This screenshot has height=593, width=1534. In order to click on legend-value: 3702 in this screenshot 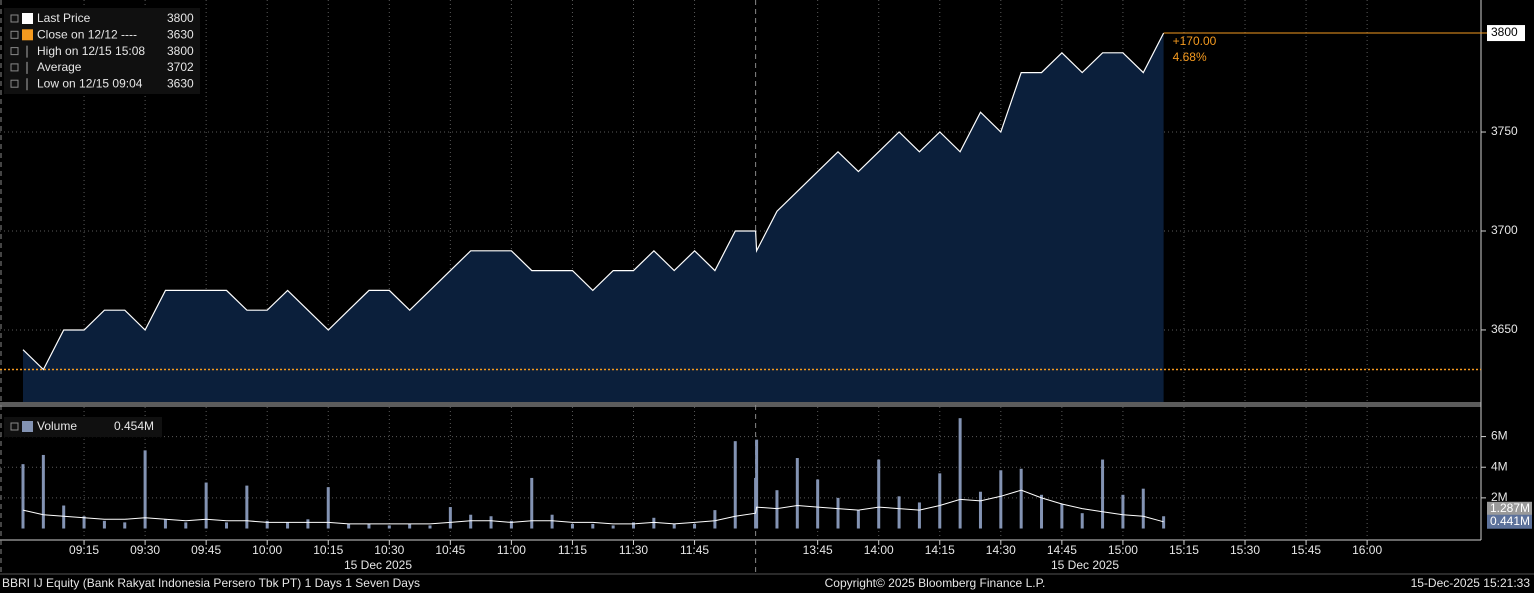, I will do `click(180, 67)`.